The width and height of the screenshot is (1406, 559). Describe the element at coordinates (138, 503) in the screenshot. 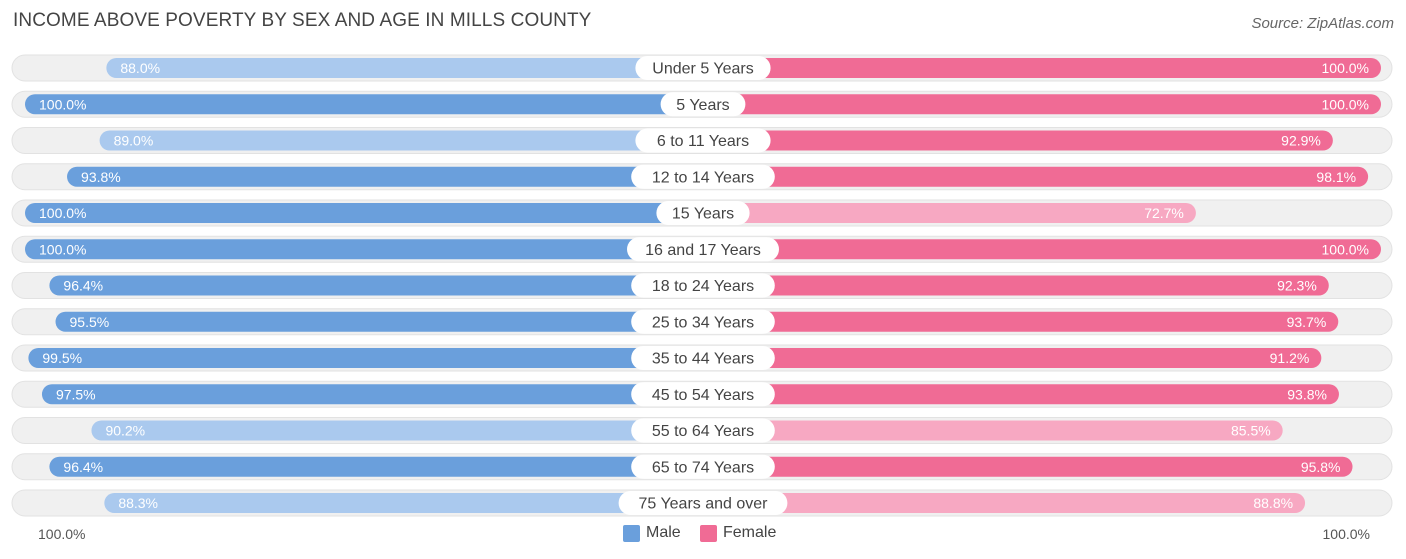

I see `male-value-label: 88.3%` at that location.